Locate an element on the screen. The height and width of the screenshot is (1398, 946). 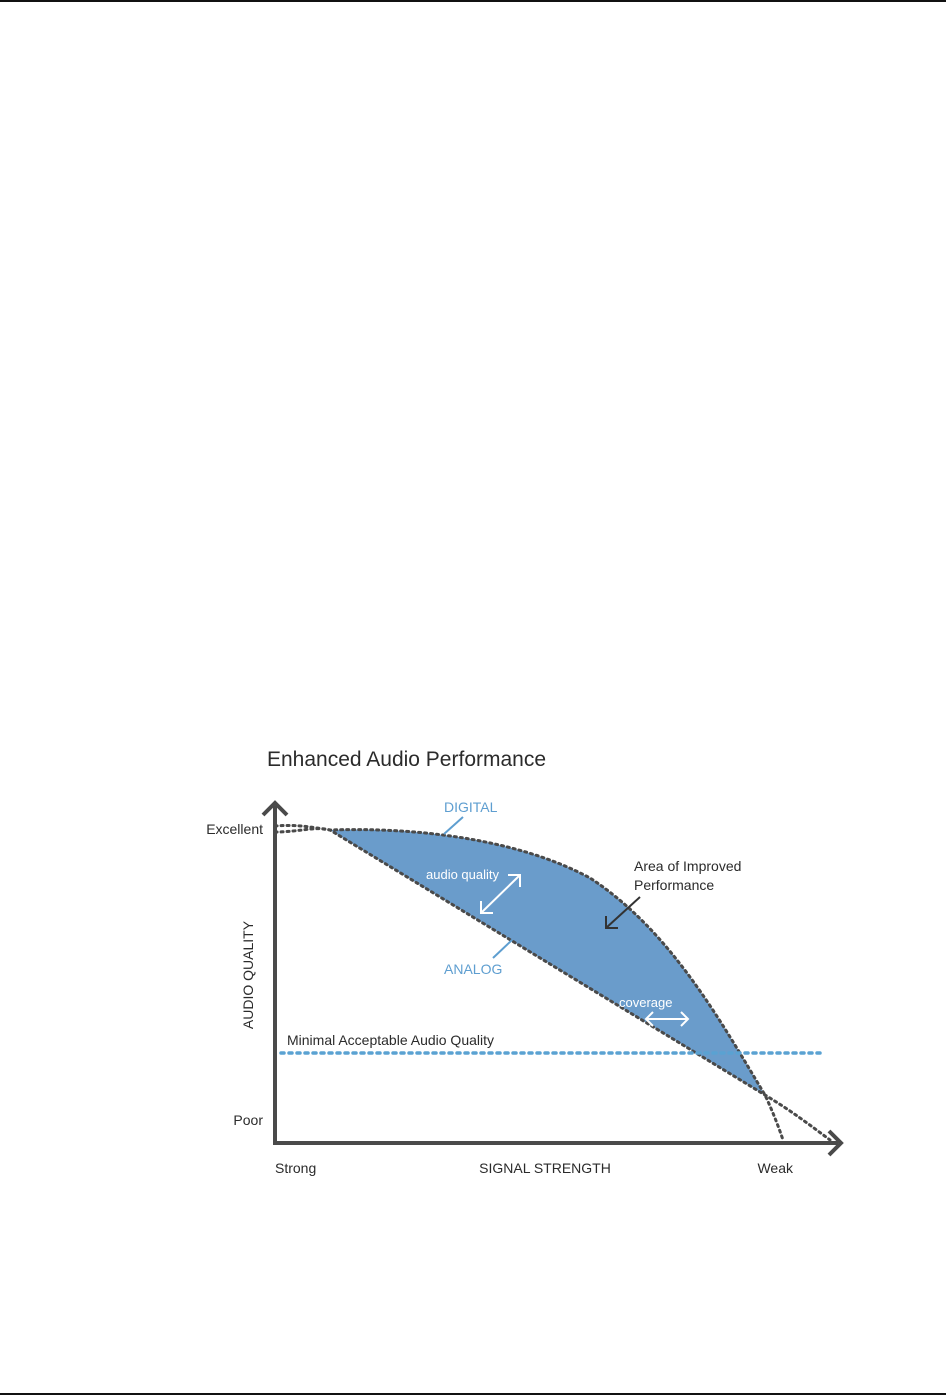
threshold-label: Minimal Acceptable Audio Quality is located at coordinates (390, 1040).